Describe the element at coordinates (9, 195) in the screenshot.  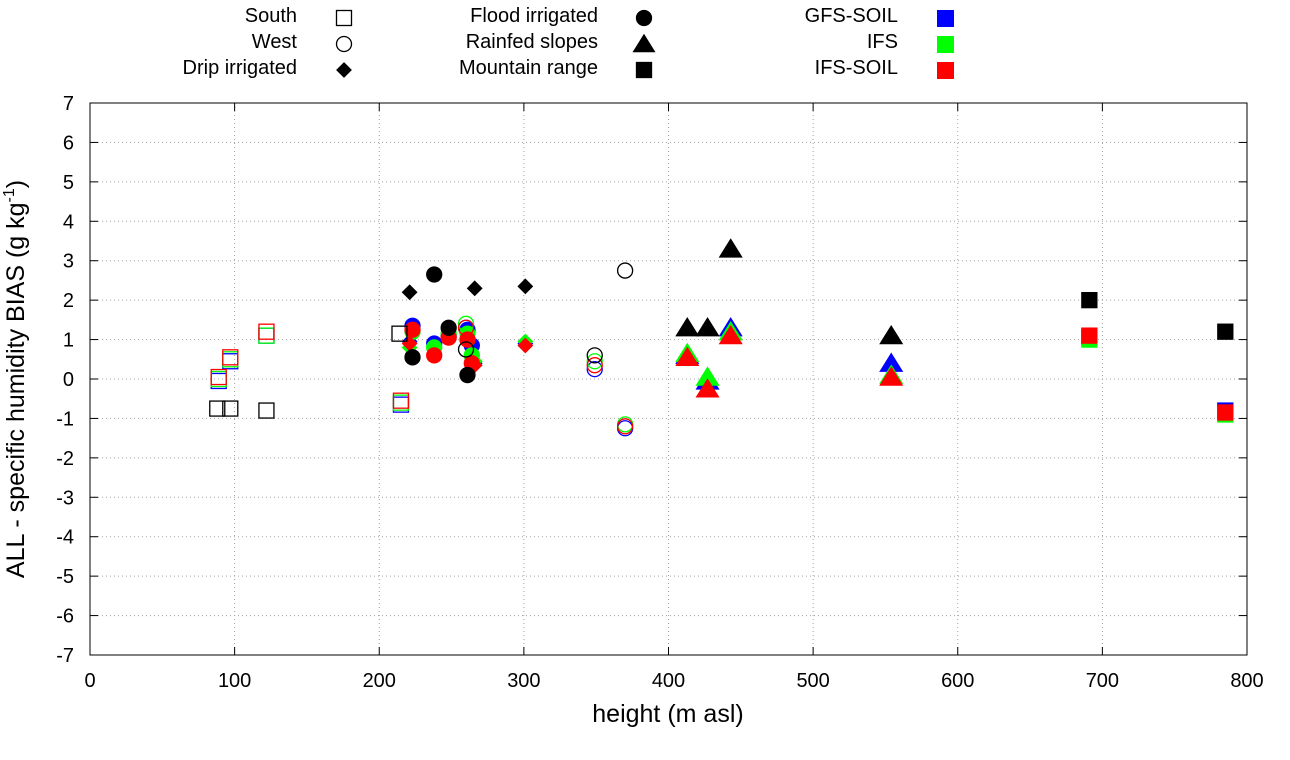
I see `y-axis-label-superscript: -1` at that location.